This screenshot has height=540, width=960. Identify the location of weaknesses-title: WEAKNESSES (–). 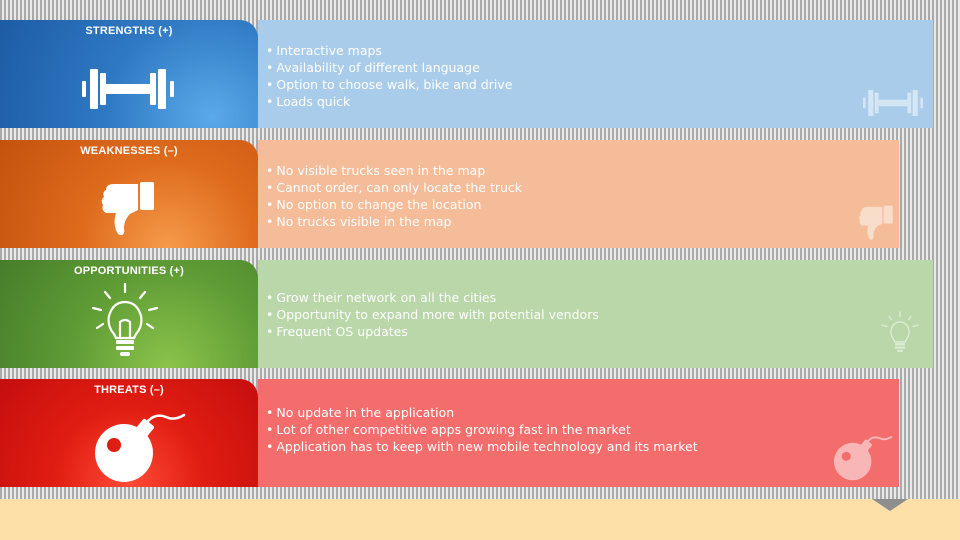
(129, 151).